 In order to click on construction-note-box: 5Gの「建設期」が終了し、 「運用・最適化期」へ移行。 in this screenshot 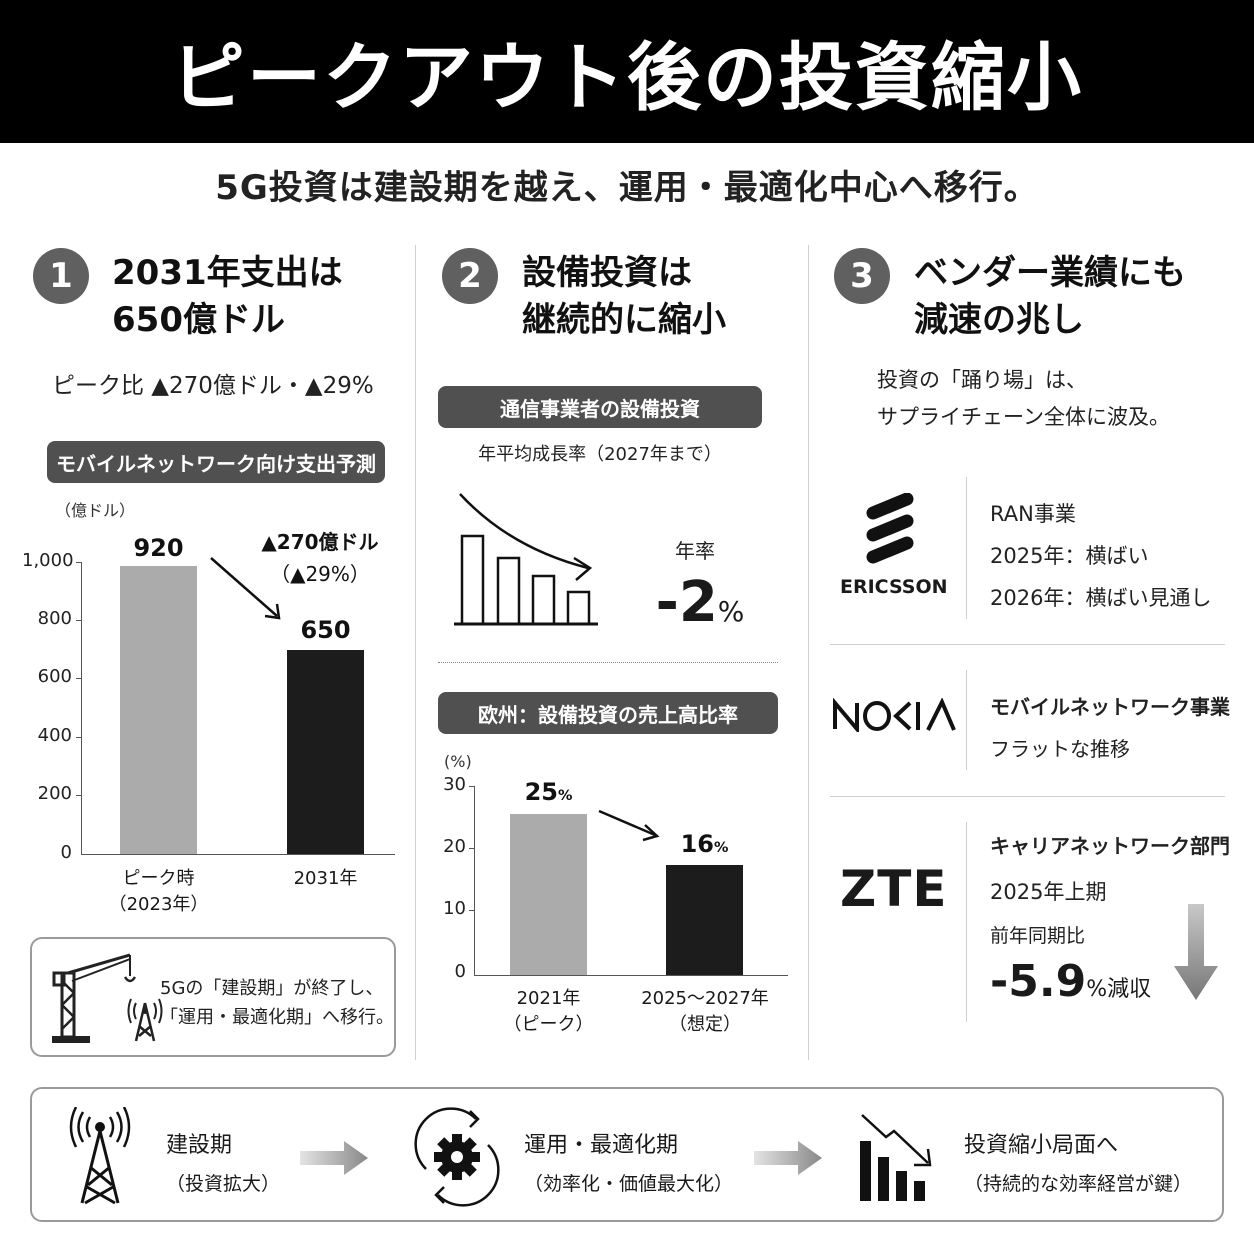, I will do `click(213, 997)`.